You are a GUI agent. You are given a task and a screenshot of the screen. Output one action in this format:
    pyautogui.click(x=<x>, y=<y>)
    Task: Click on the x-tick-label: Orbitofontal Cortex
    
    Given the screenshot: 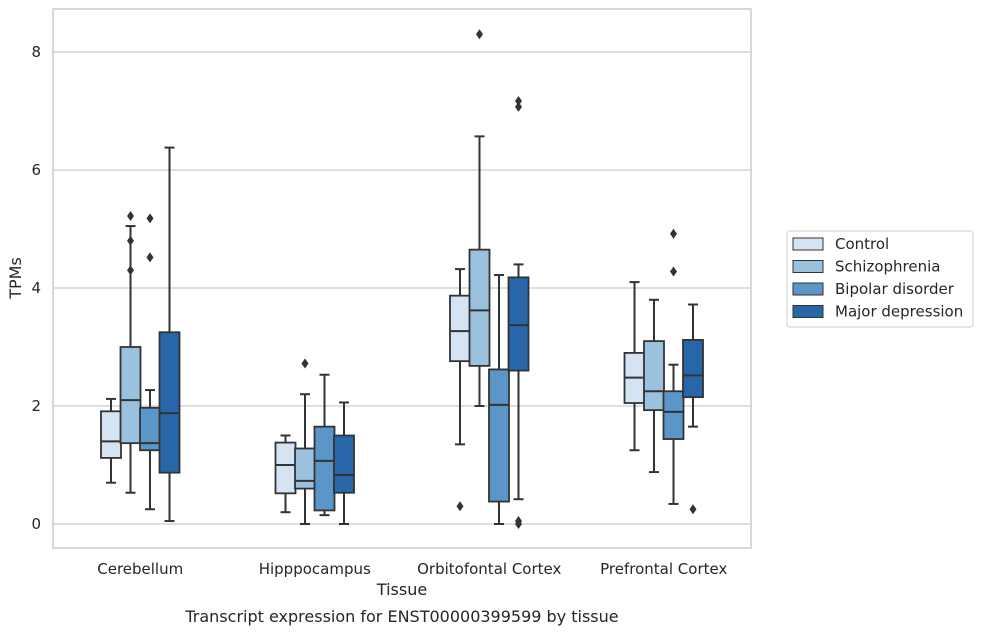 What is the action you would take?
    pyautogui.click(x=489, y=569)
    